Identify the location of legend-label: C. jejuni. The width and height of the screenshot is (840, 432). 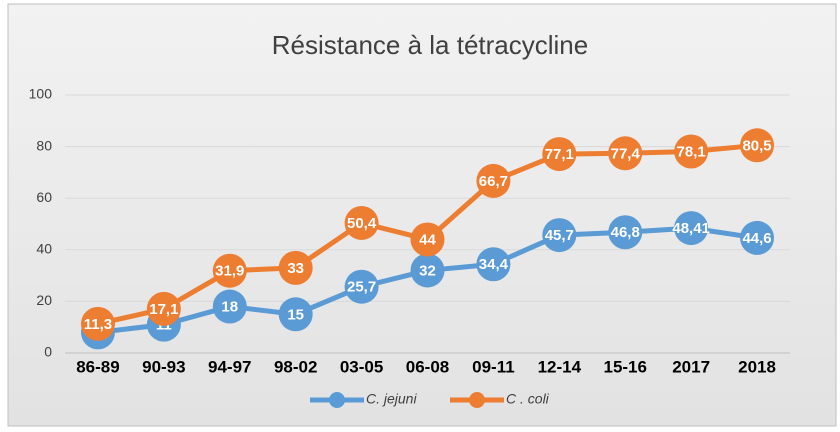
(391, 399).